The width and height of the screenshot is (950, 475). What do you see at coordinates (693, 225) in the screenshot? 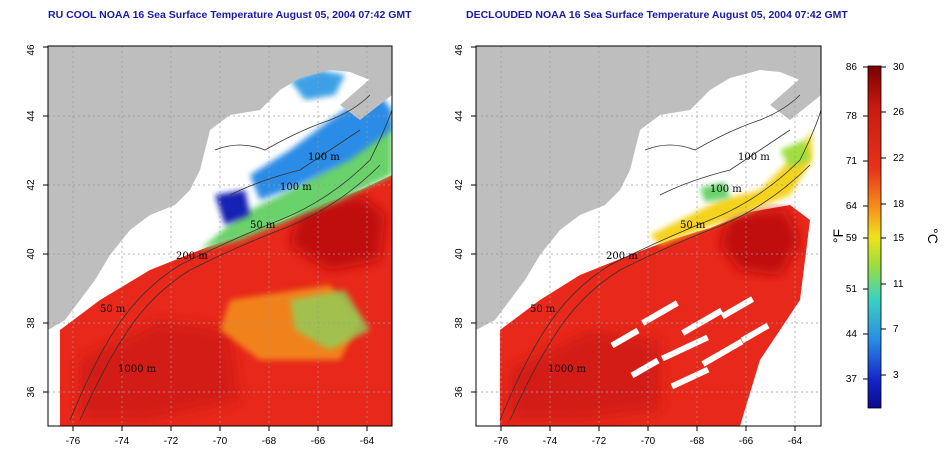
I see `right-contour-label-50m-a: 50 m` at bounding box center [693, 225].